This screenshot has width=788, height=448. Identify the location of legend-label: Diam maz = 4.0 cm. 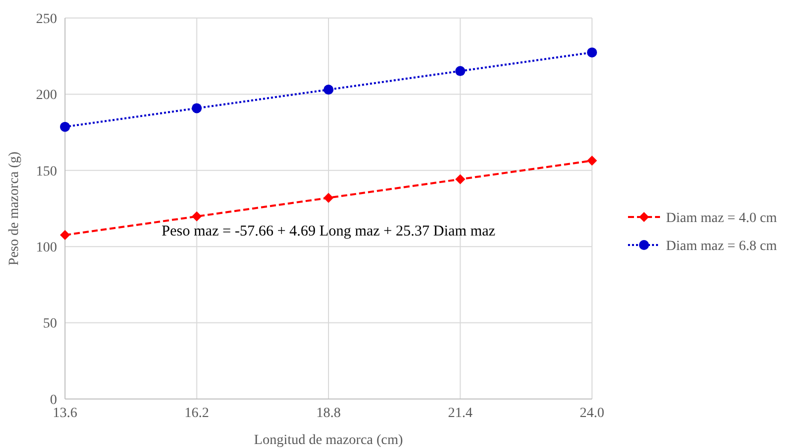
(722, 218).